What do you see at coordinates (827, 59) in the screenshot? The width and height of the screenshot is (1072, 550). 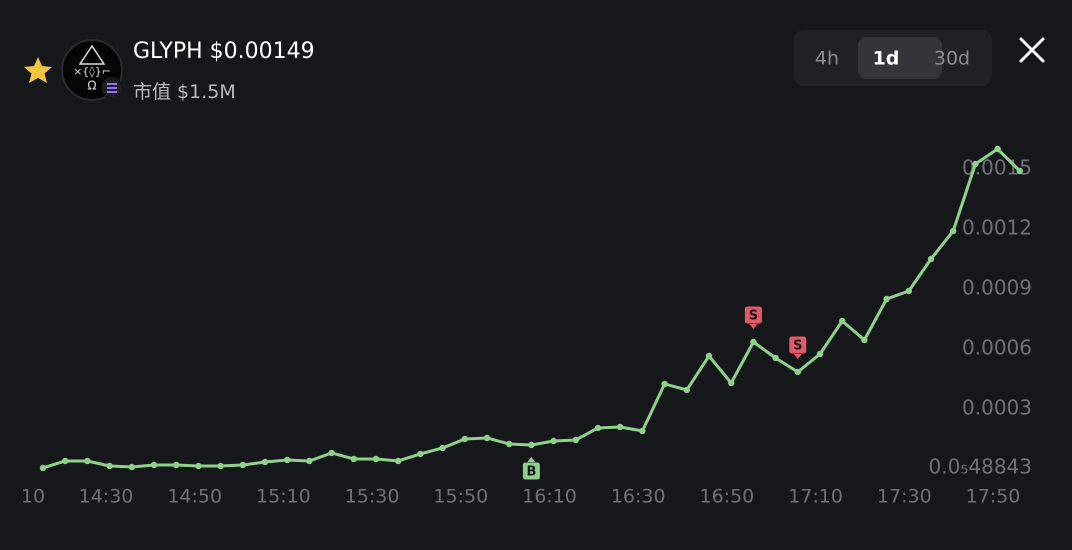 I see `timeframe-button: 4h` at bounding box center [827, 59].